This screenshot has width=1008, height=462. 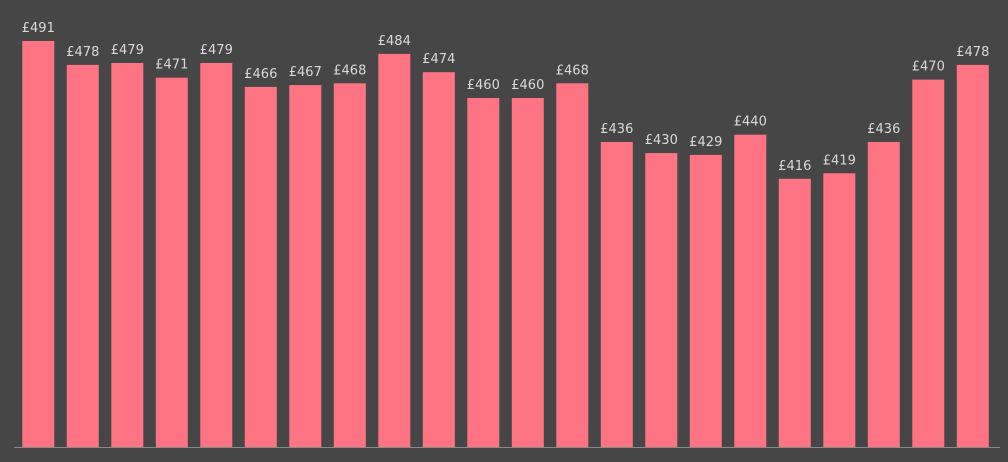 What do you see at coordinates (616, 129) in the screenshot?
I see `data-label-14: £436` at bounding box center [616, 129].